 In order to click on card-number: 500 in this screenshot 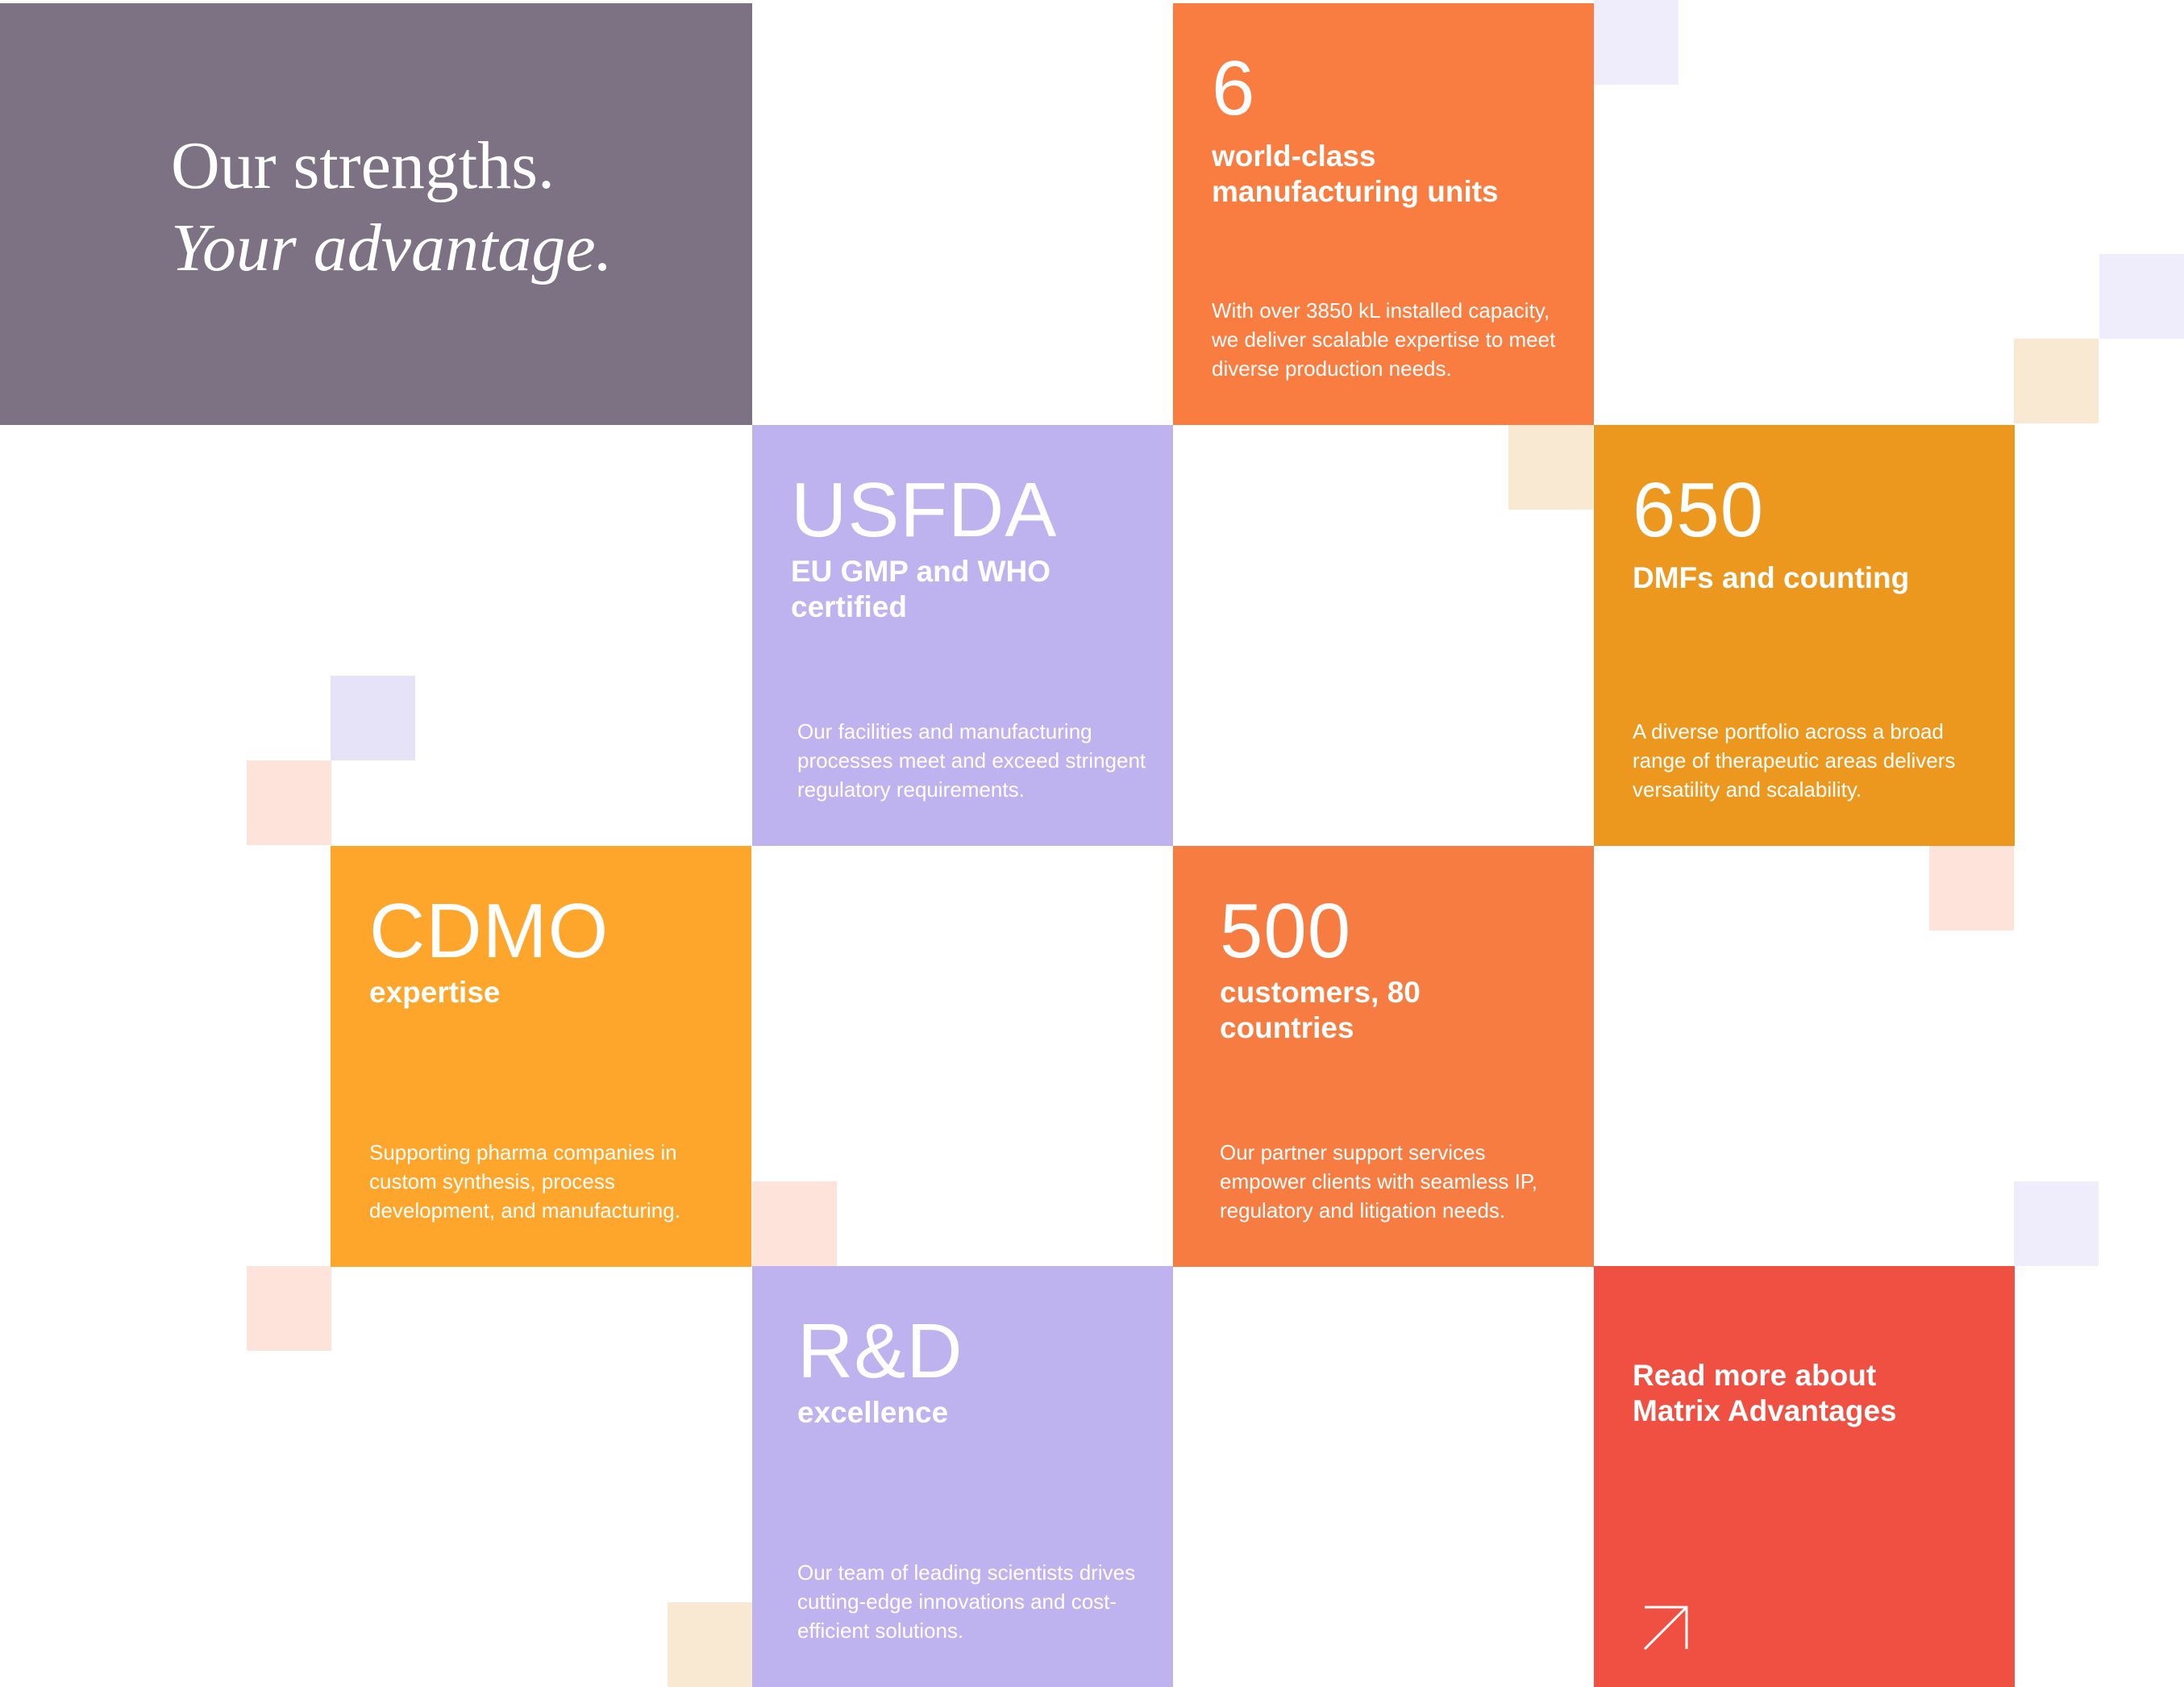, I will do `click(1286, 931)`.